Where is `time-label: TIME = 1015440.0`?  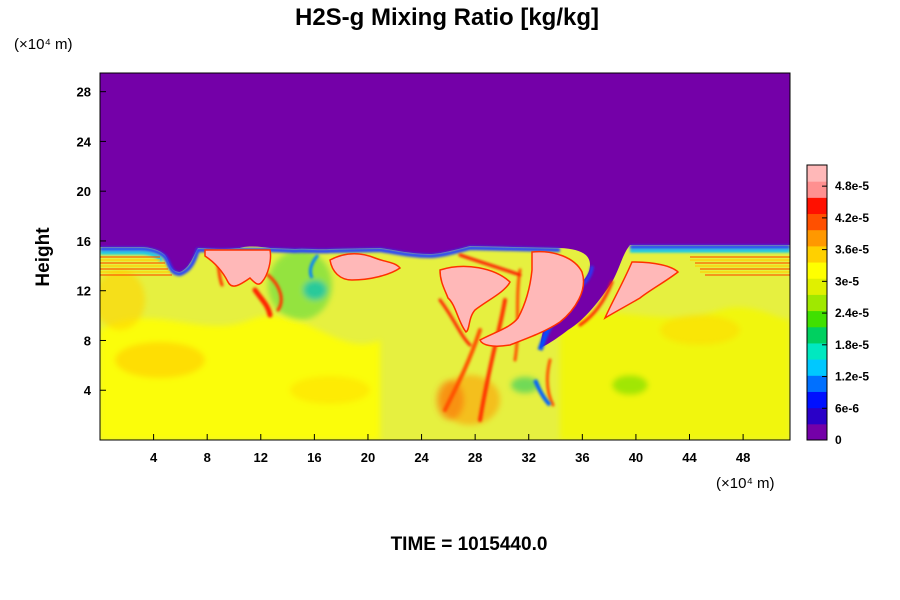 time-label: TIME = 1015440.0 is located at coordinates (469, 544).